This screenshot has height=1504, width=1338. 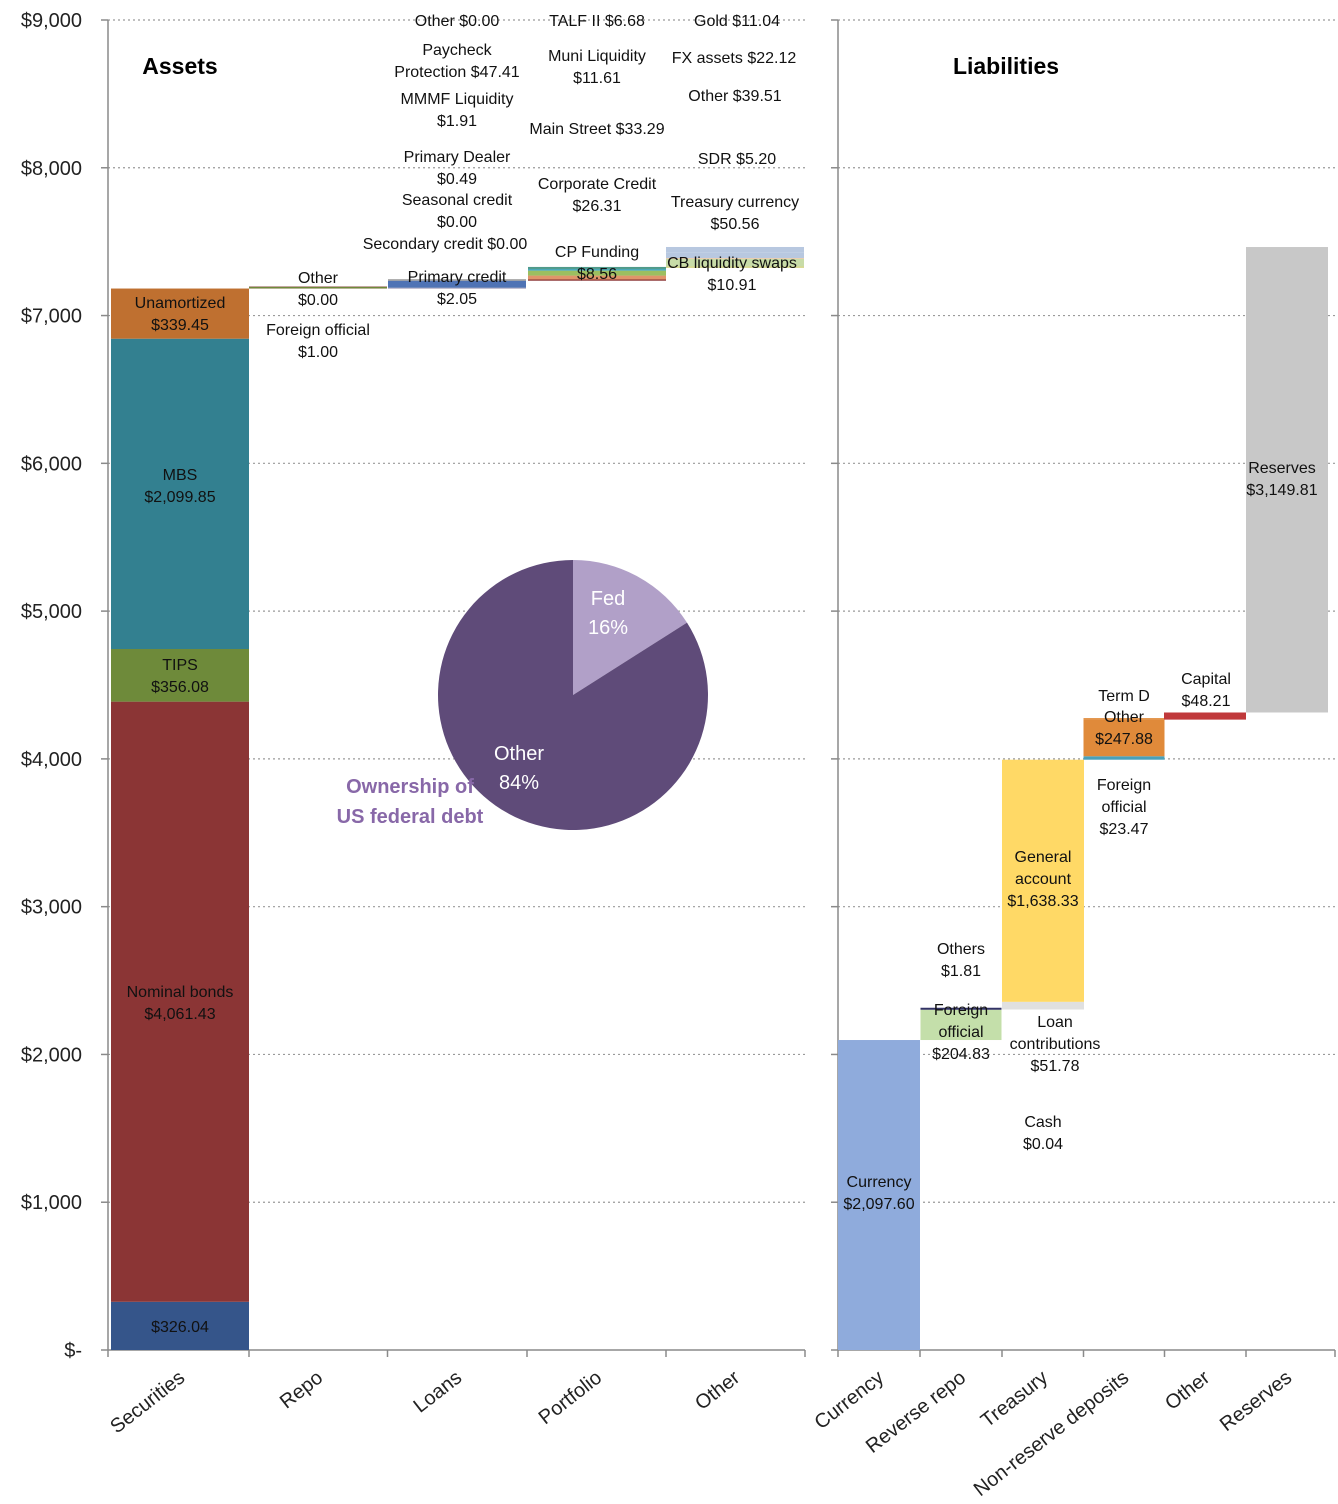 What do you see at coordinates (1256, 1401) in the screenshot?
I see `x-tick-label: Reserves` at bounding box center [1256, 1401].